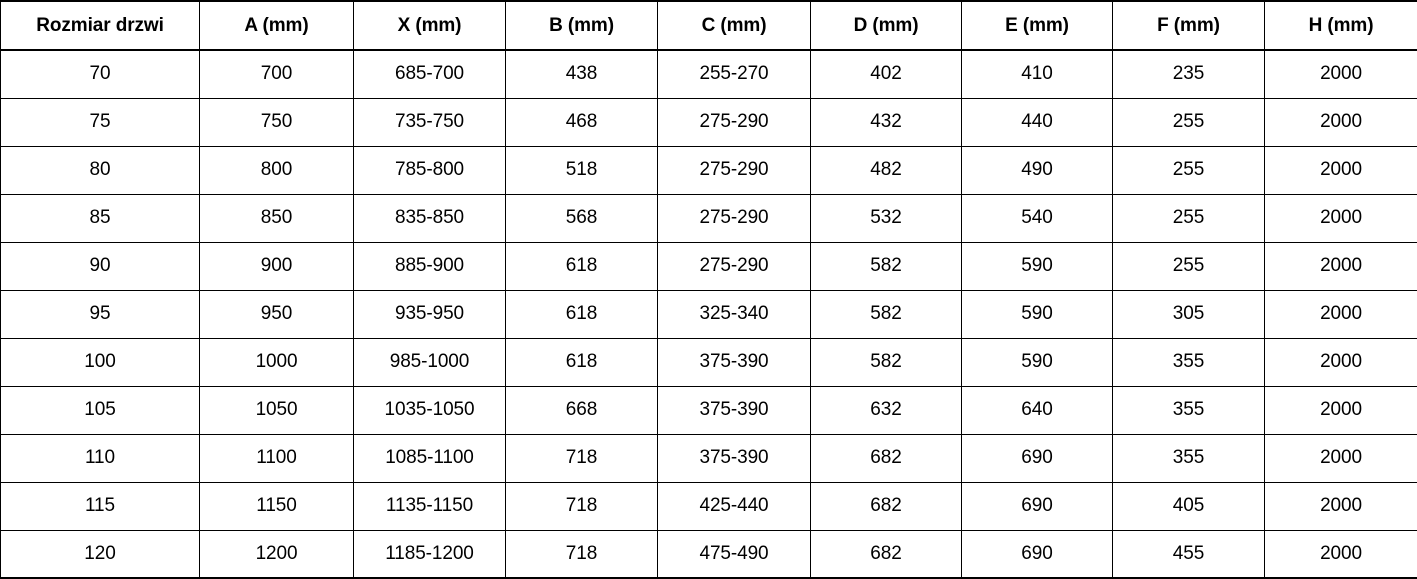 This screenshot has height=579, width=1417. I want to click on cell-a: 1100, so click(277, 458).